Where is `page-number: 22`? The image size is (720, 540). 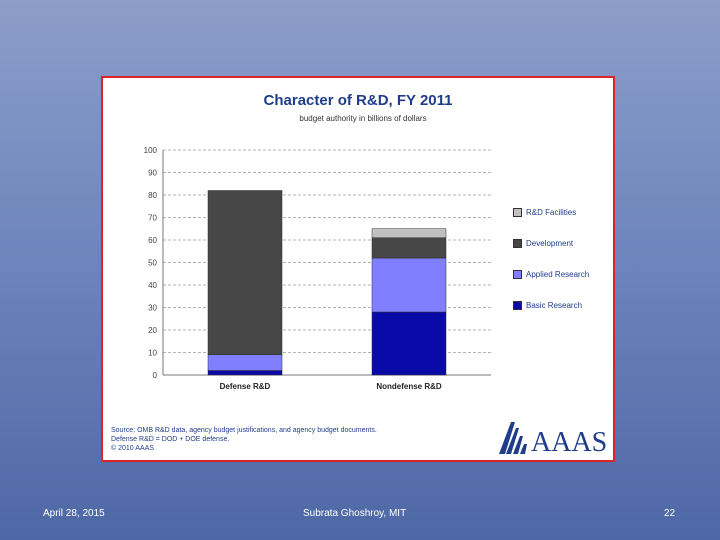 page-number: 22 is located at coordinates (670, 513).